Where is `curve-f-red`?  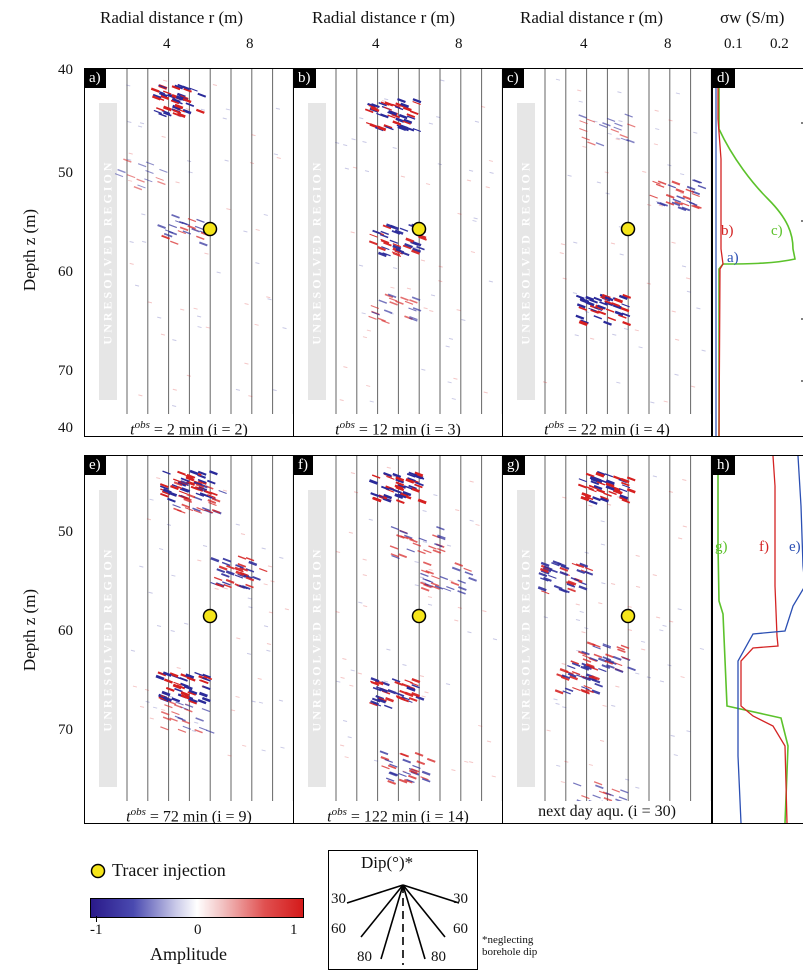 curve-f-red is located at coordinates (764, 639).